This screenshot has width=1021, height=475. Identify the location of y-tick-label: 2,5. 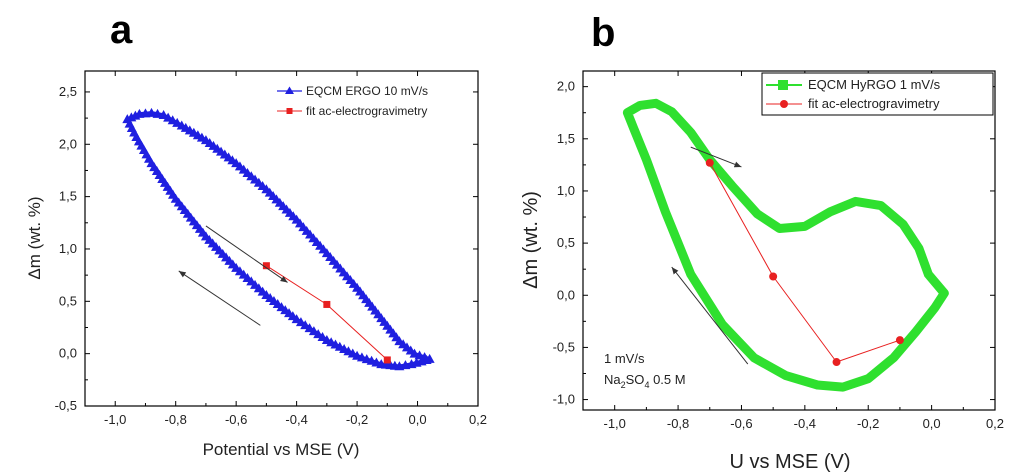
(68, 91).